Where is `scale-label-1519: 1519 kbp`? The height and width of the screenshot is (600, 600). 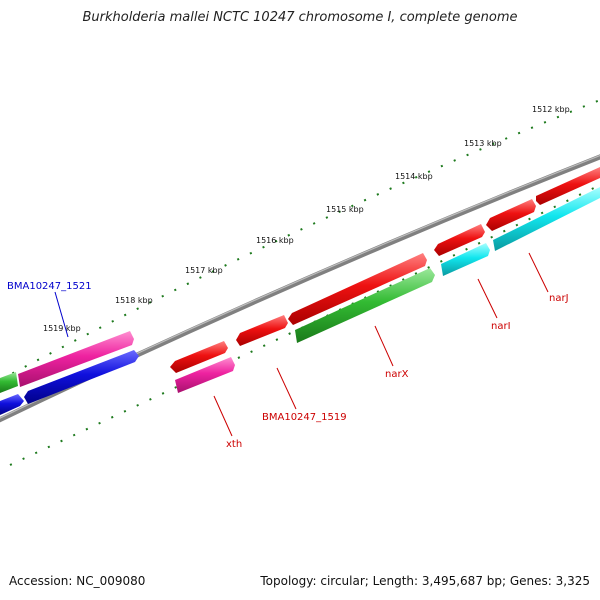
scale-label-1519: 1519 kbp is located at coordinates (62, 328).